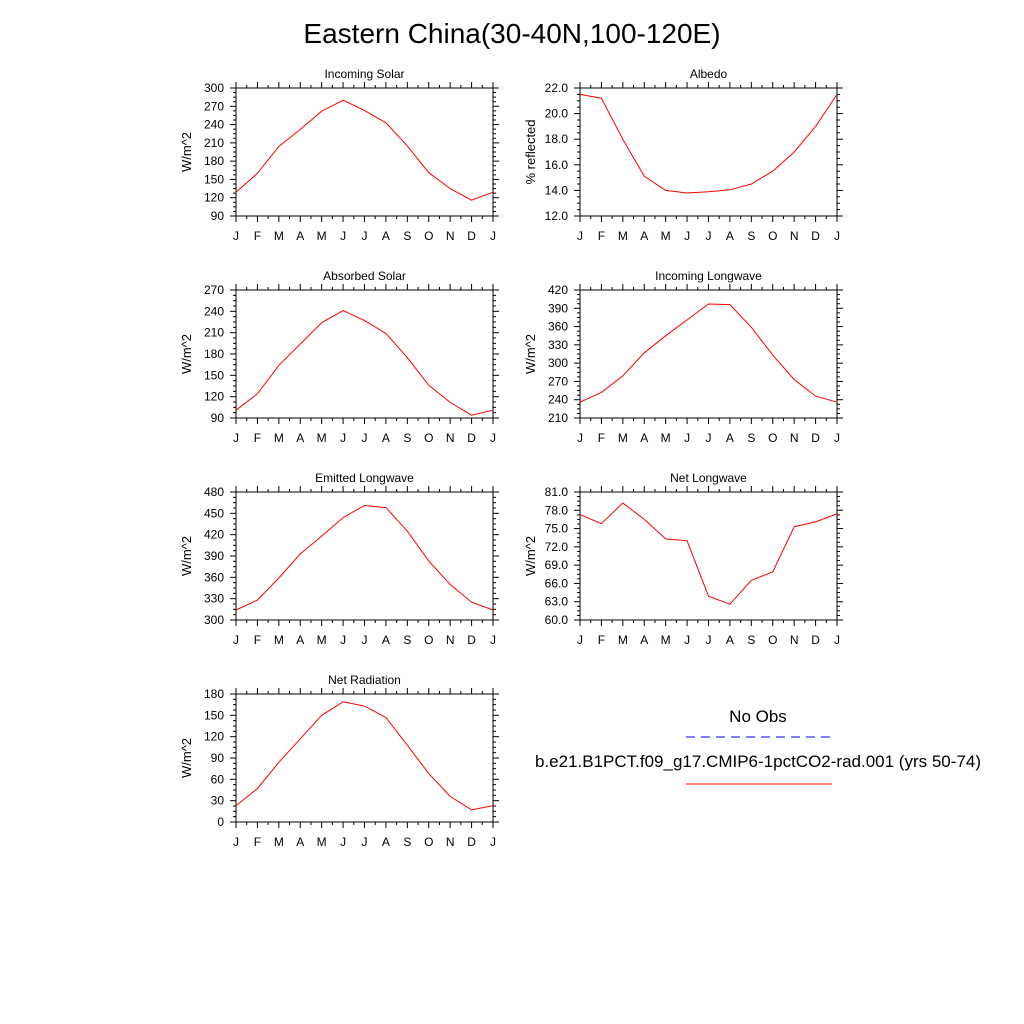 Image resolution: width=1024 pixels, height=1024 pixels. What do you see at coordinates (214, 88) in the screenshot?
I see `incoming-solar-ytick-label: 300` at bounding box center [214, 88].